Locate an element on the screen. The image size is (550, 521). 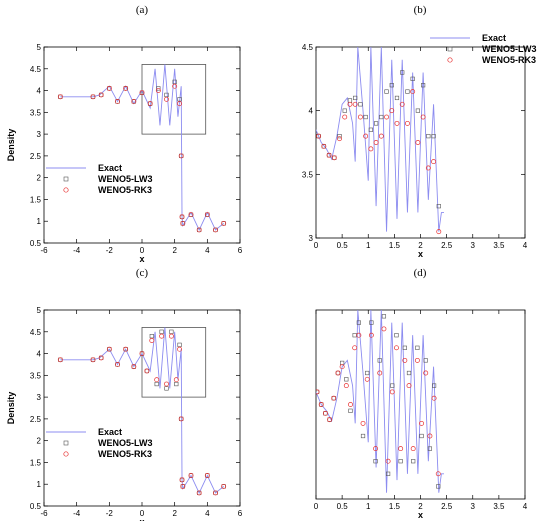
zoom-region-box is located at coordinates (174, 362).